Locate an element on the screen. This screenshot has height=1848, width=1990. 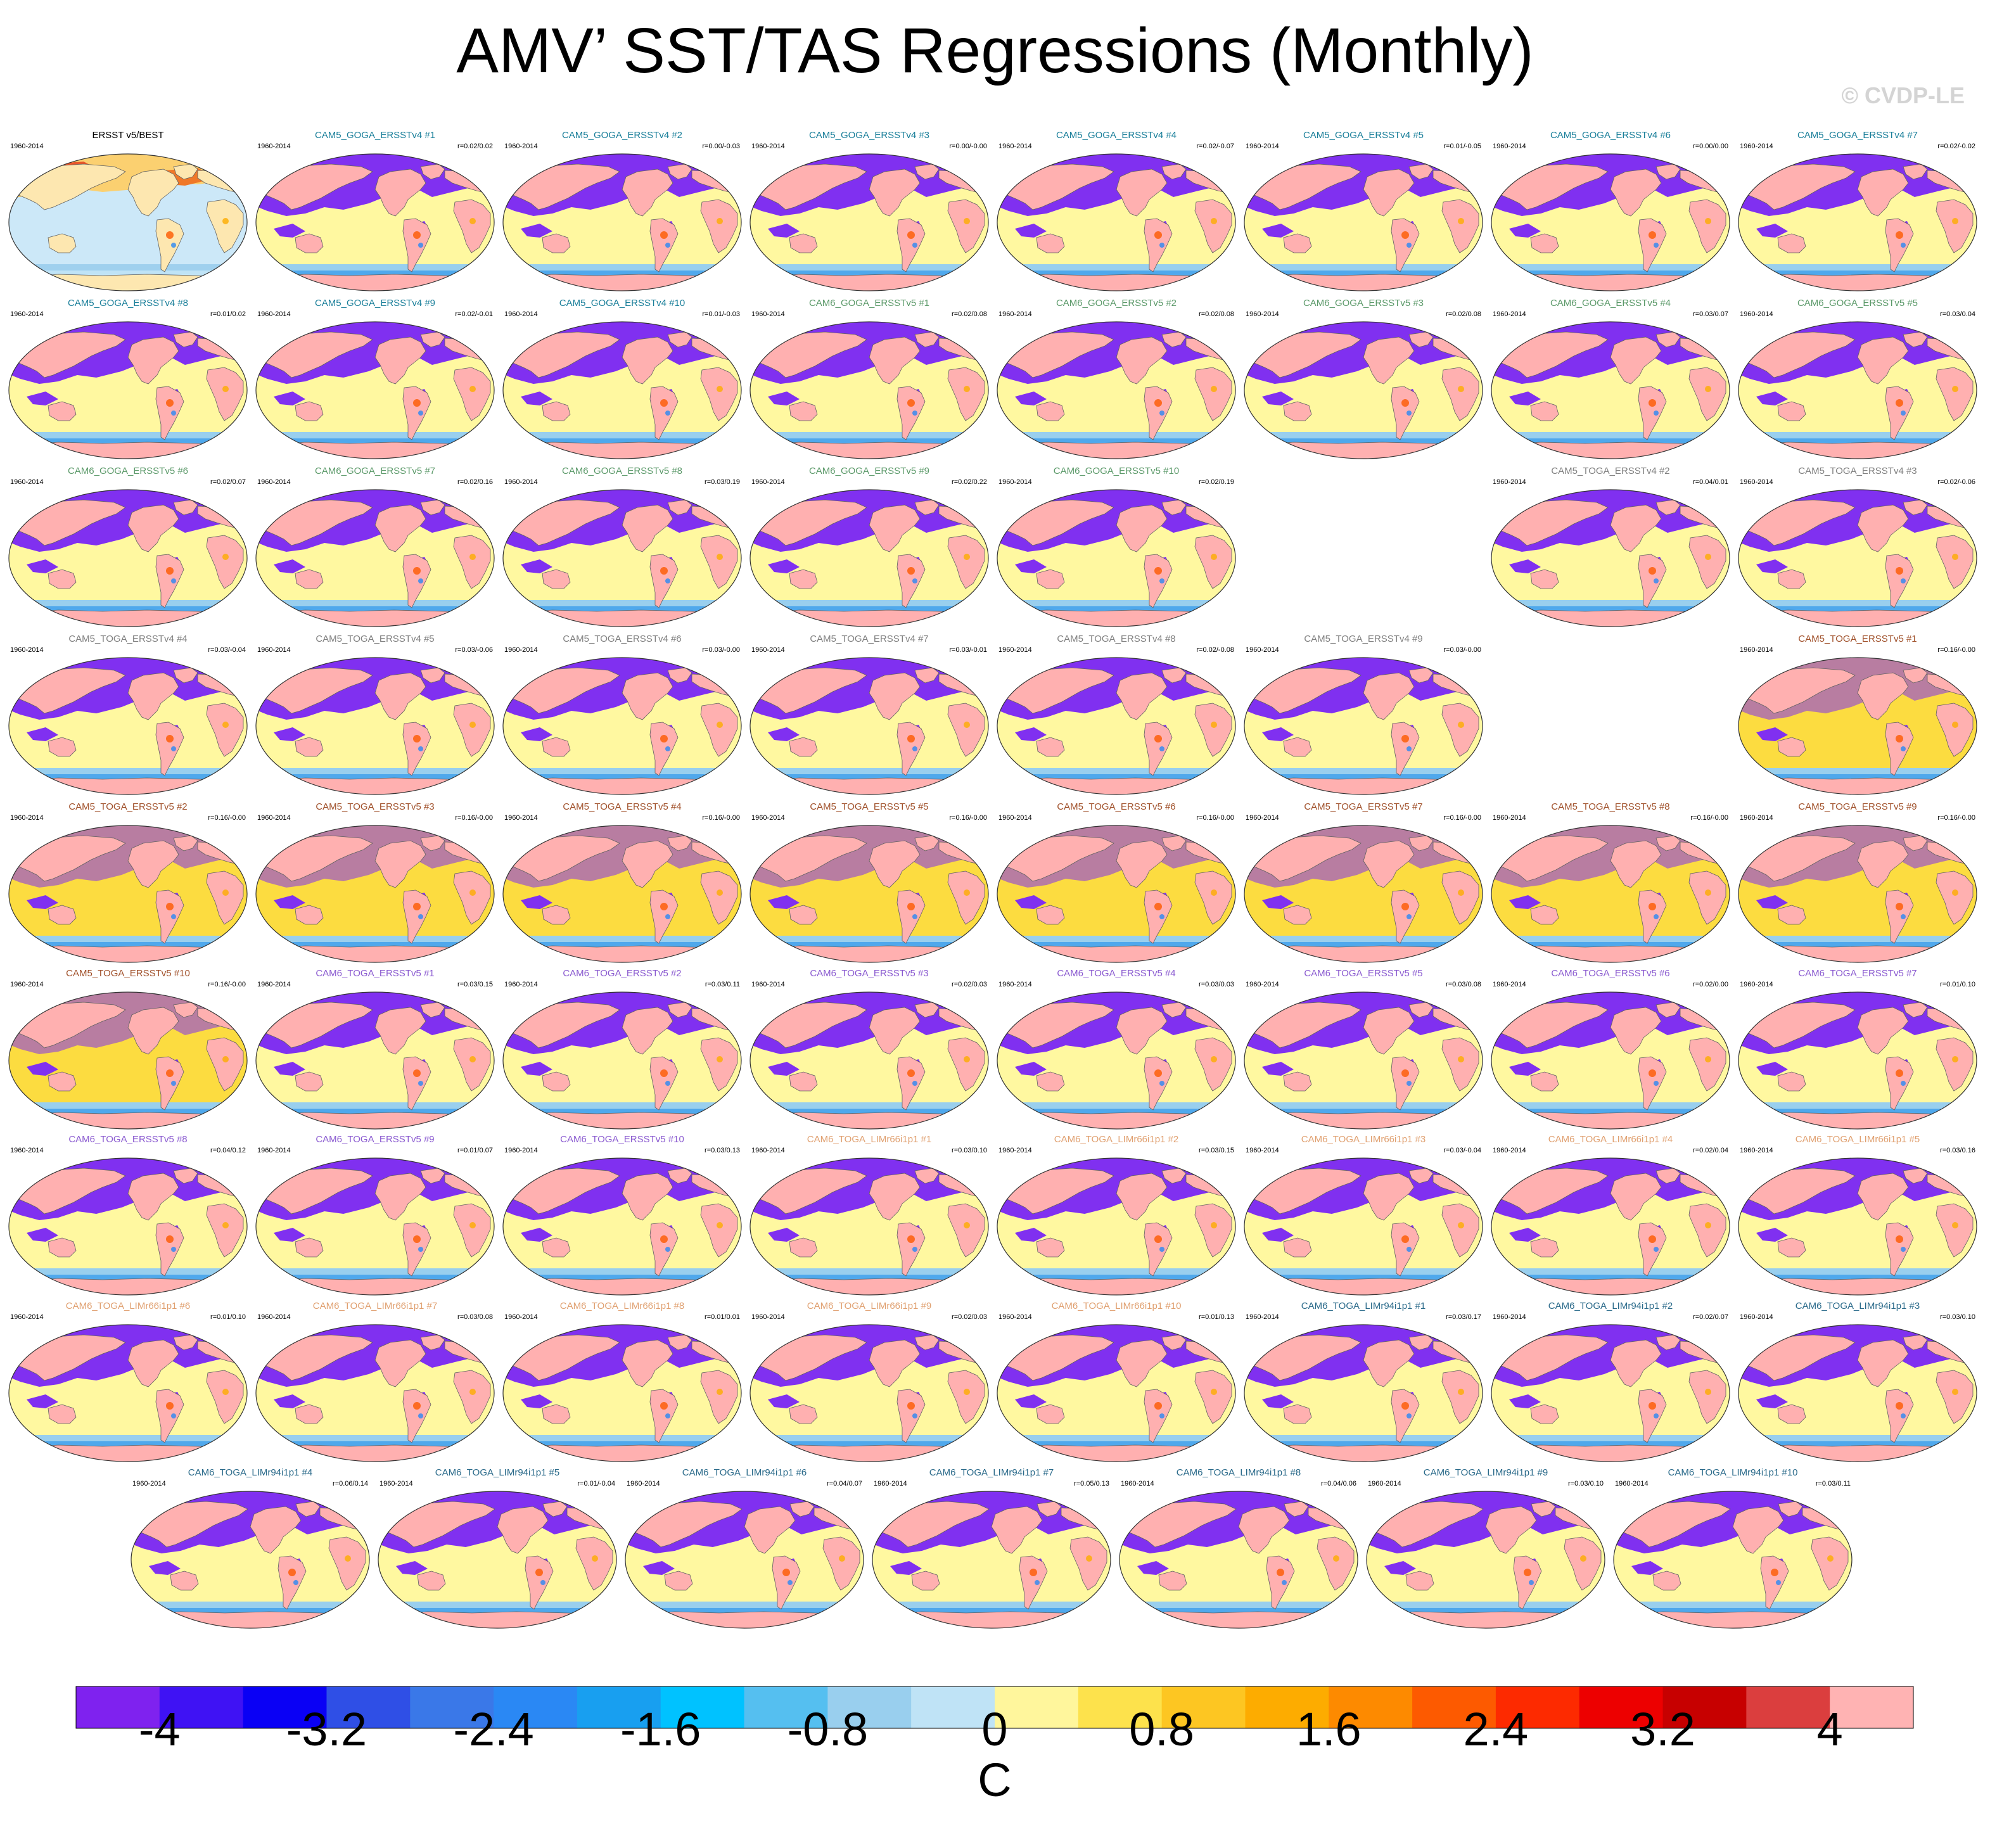
panel-title: CAM6_GOGA_ERSSTv5 #7 is located at coordinates (375, 471).